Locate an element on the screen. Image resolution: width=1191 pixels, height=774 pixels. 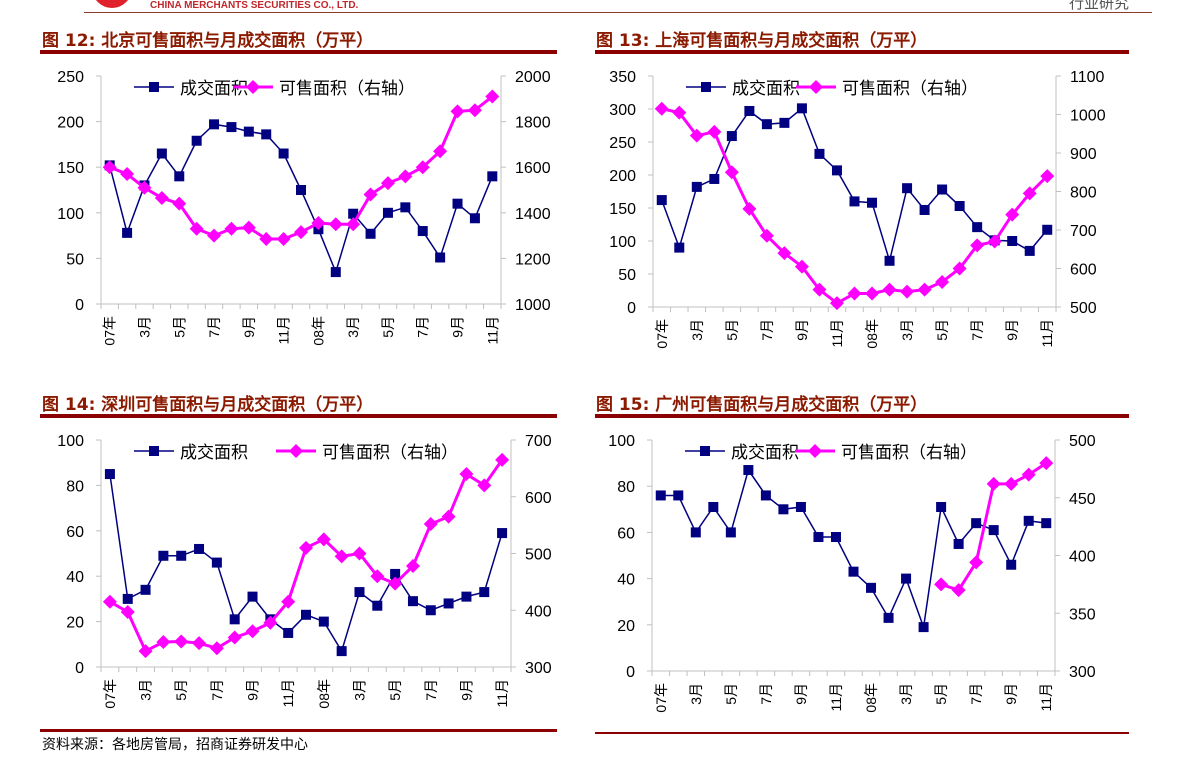
y-left-tick-label: 350 is located at coordinates (622, 77).